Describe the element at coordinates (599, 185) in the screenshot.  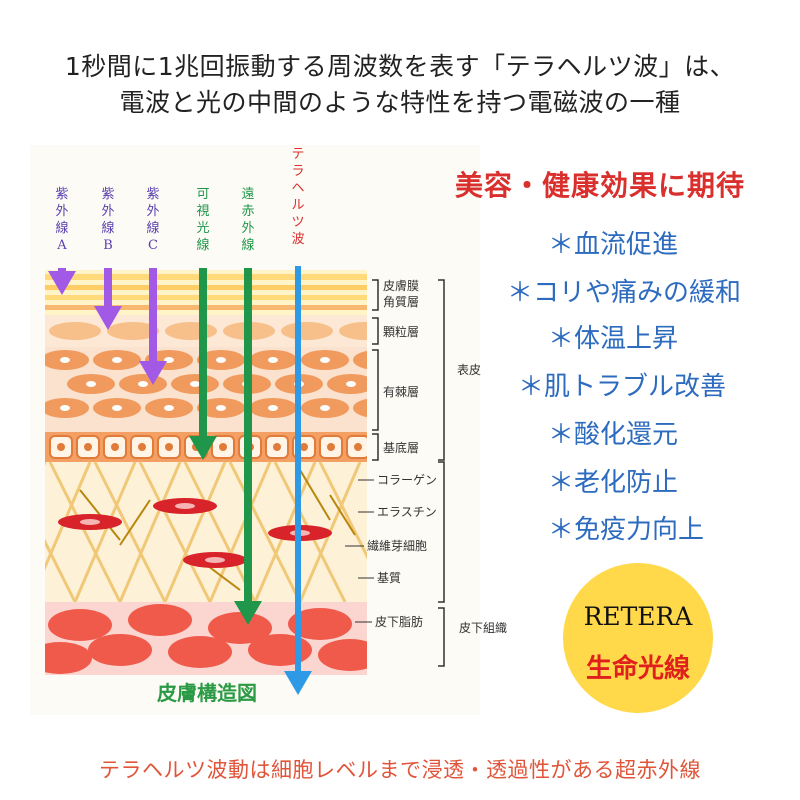
I see `benefits-title: 美容・健康効果に期待` at that location.